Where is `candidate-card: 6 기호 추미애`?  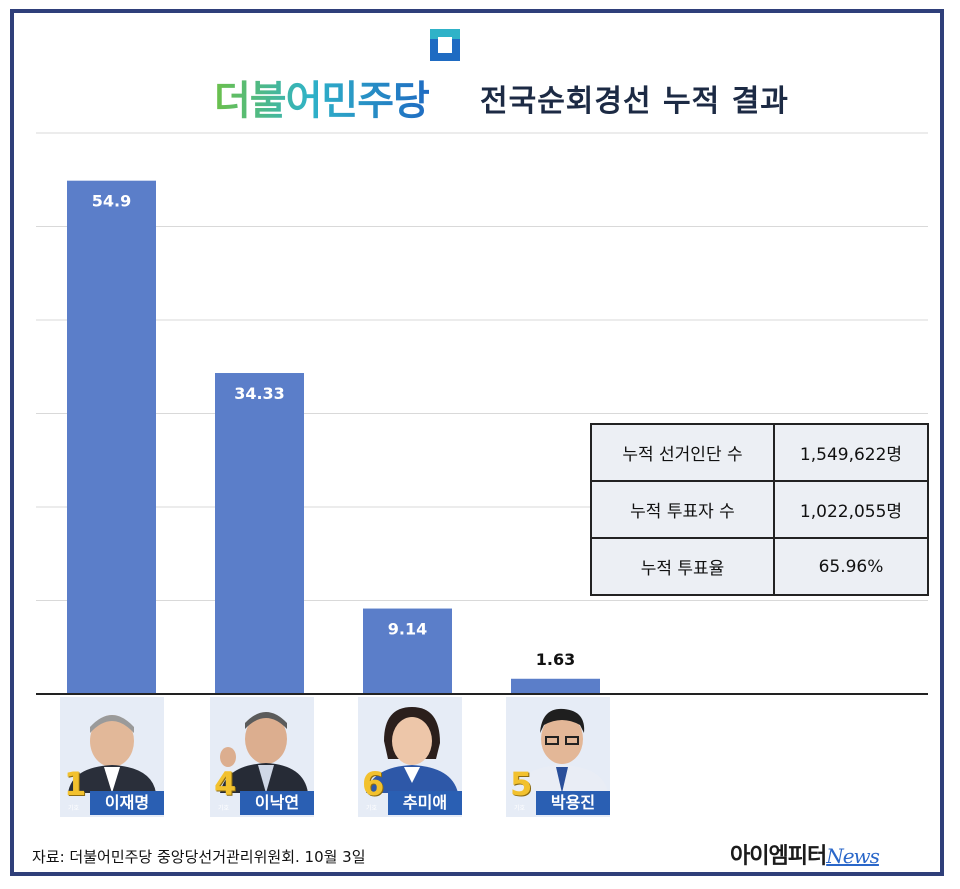
candidate-card: 6 기호 추미애 is located at coordinates (410, 757).